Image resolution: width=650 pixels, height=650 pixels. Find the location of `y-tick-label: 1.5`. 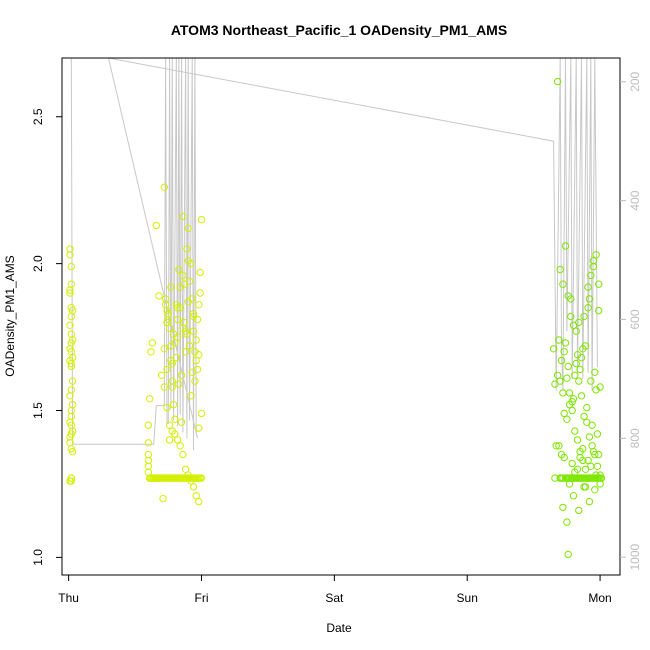

y-tick-label: 1.5 is located at coordinates (38, 410).